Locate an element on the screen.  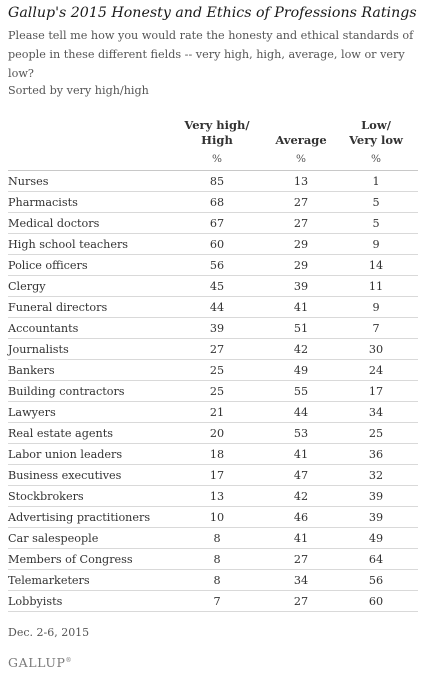
average-value: 53 is located at coordinates (301, 433).